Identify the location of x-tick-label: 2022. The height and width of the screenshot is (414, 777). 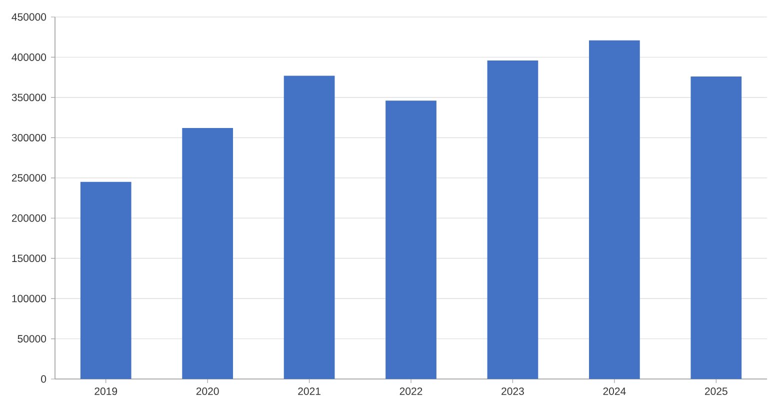
(411, 391).